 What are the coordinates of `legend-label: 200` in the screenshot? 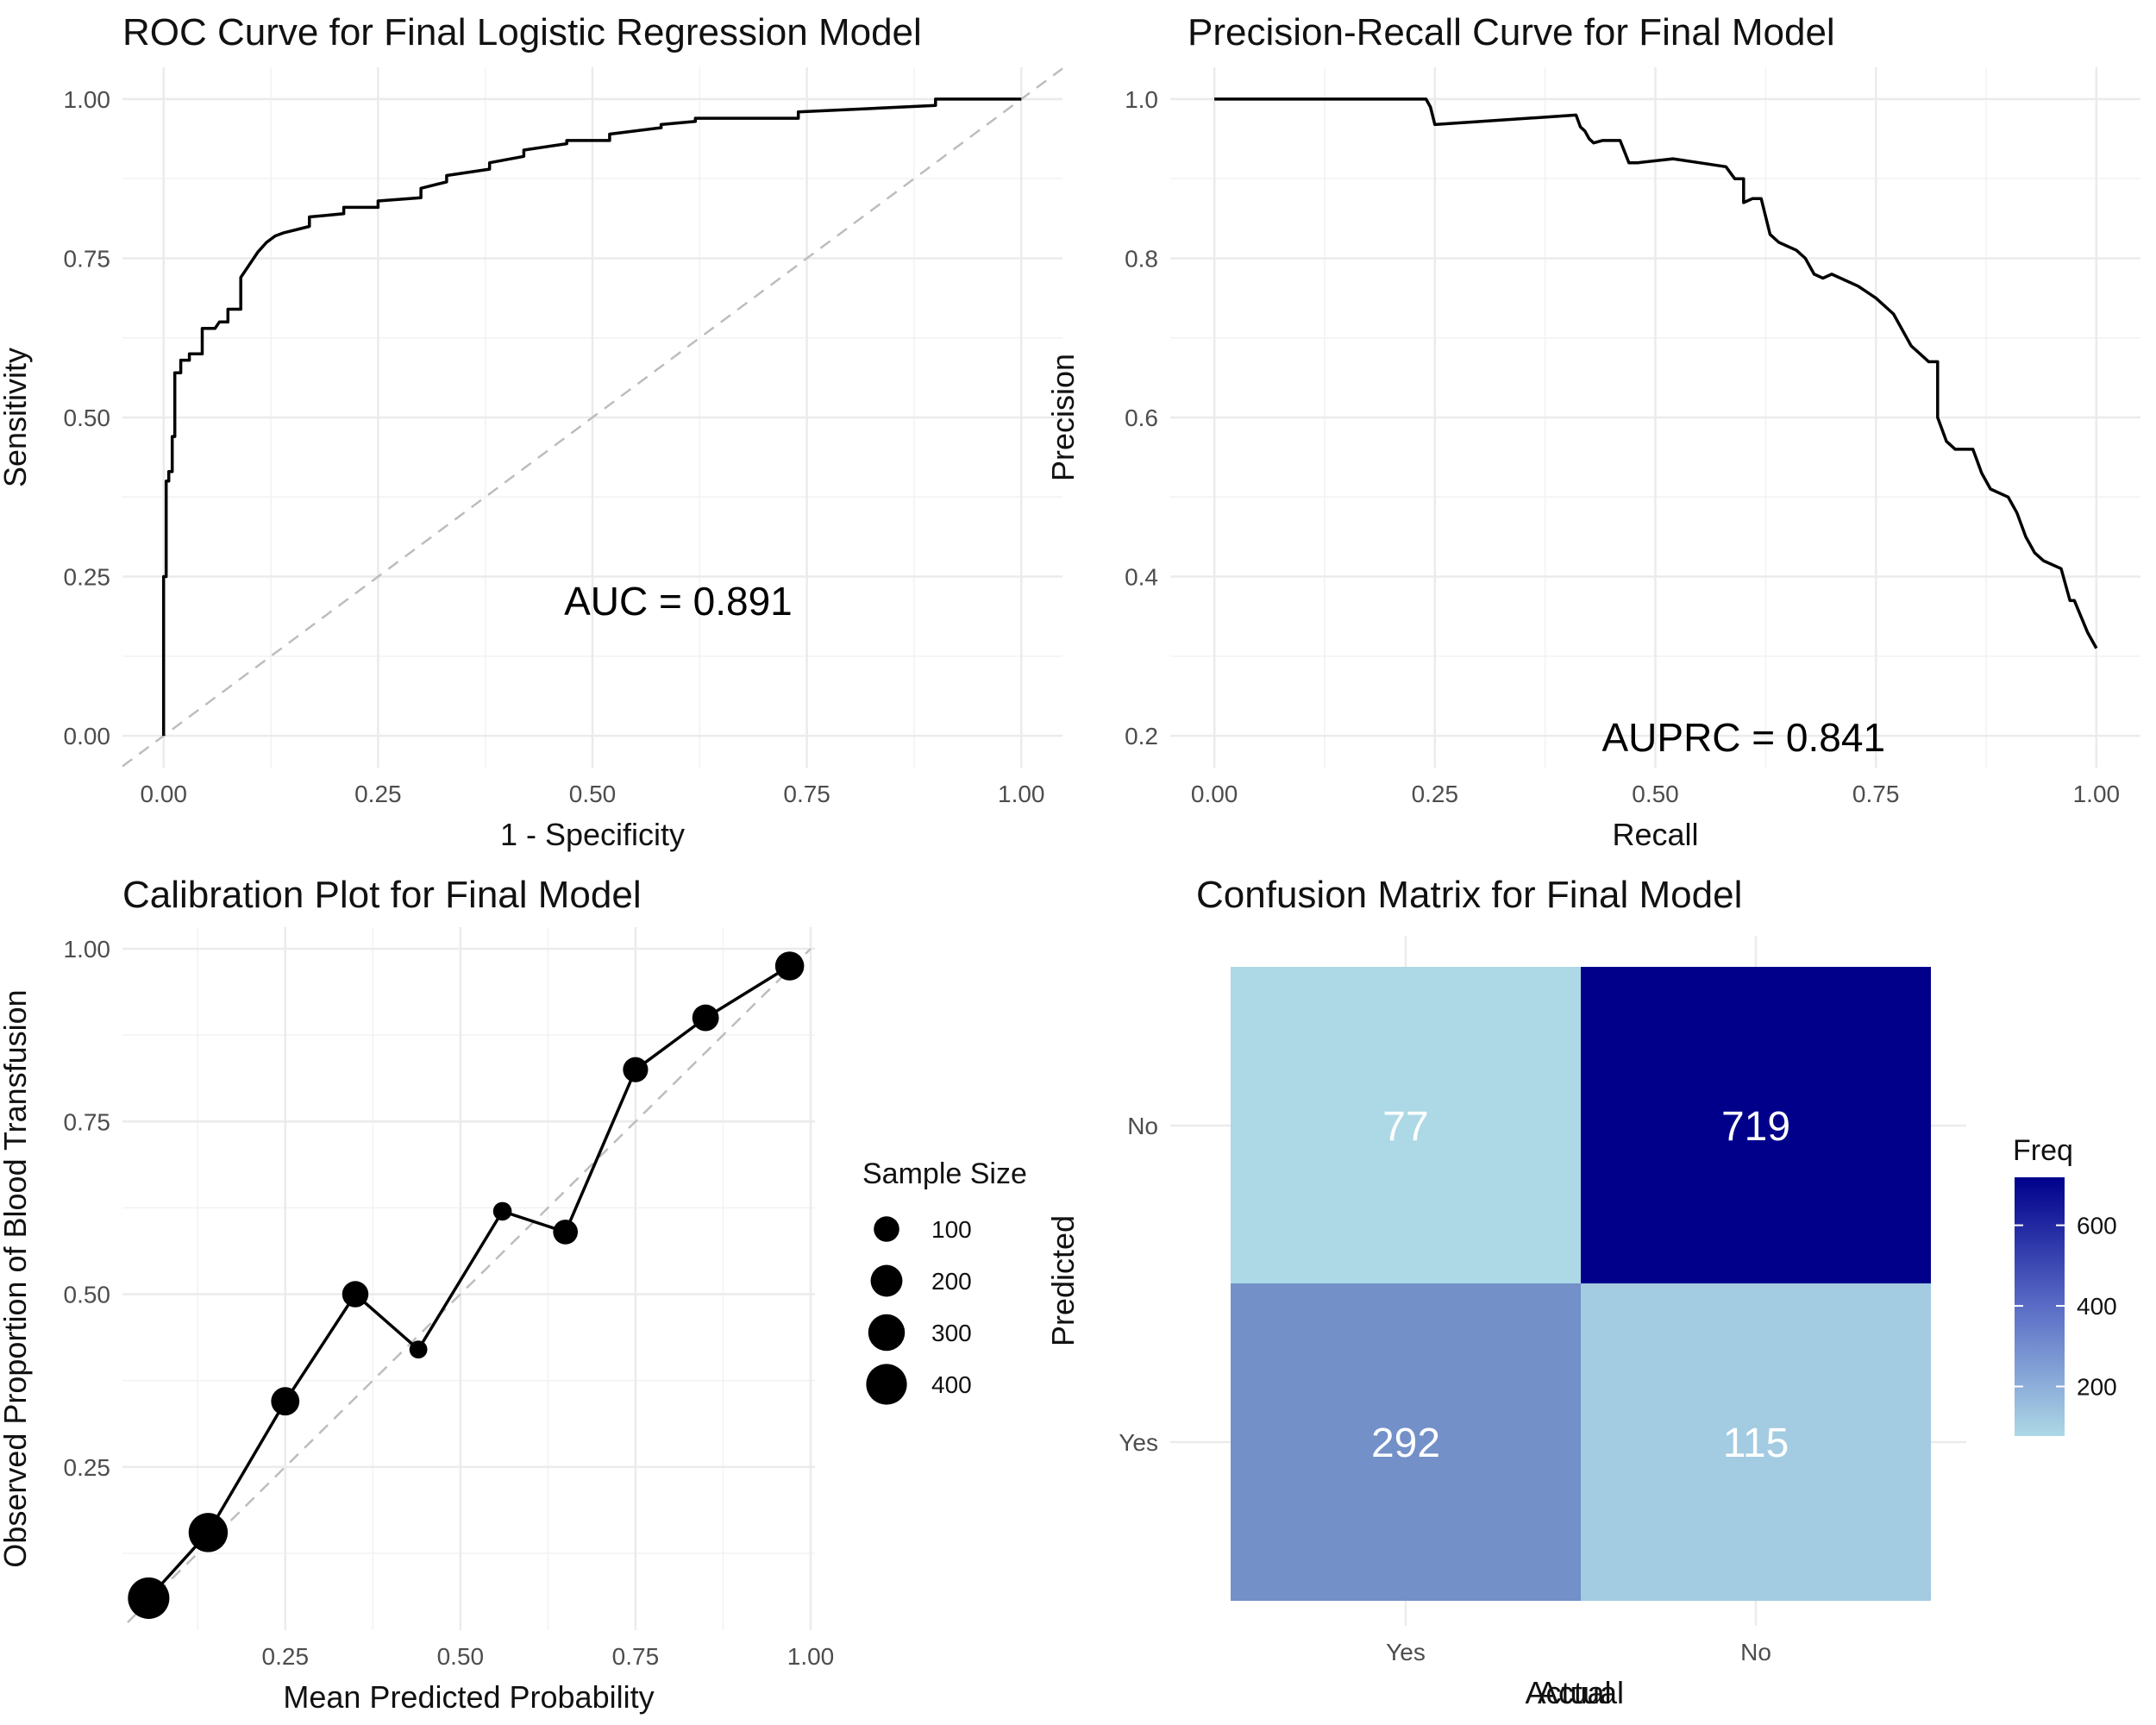 It's located at (951, 1282).